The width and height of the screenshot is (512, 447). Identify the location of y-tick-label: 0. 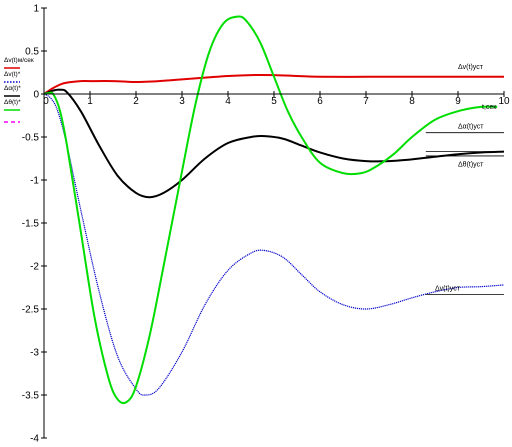
(36, 95).